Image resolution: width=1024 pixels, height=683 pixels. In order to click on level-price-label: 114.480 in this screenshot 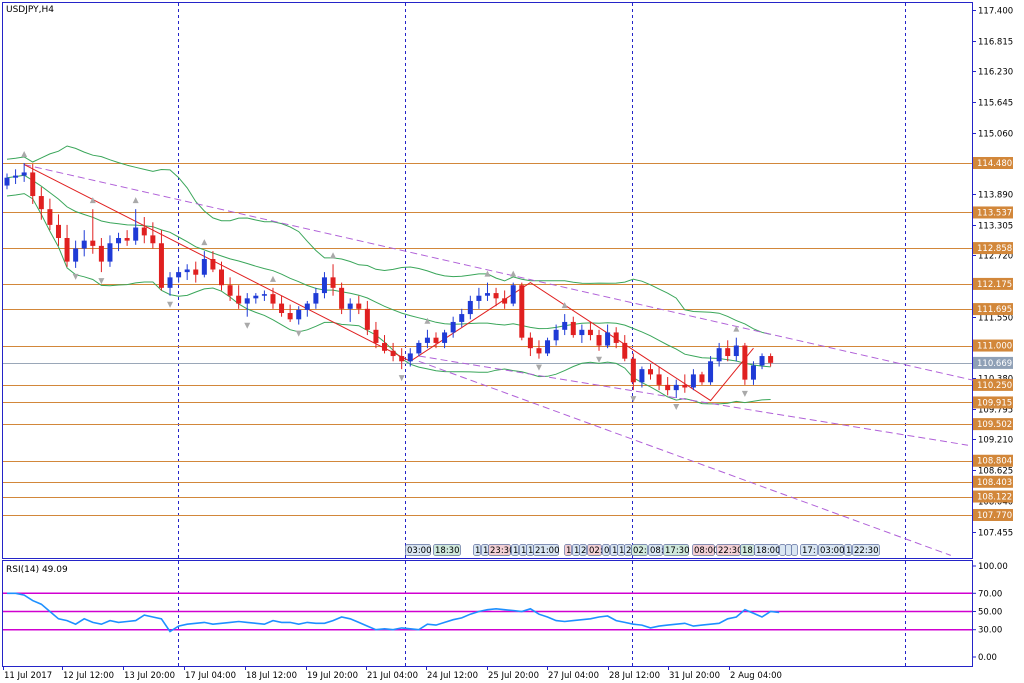, I will do `click(993, 162)`.